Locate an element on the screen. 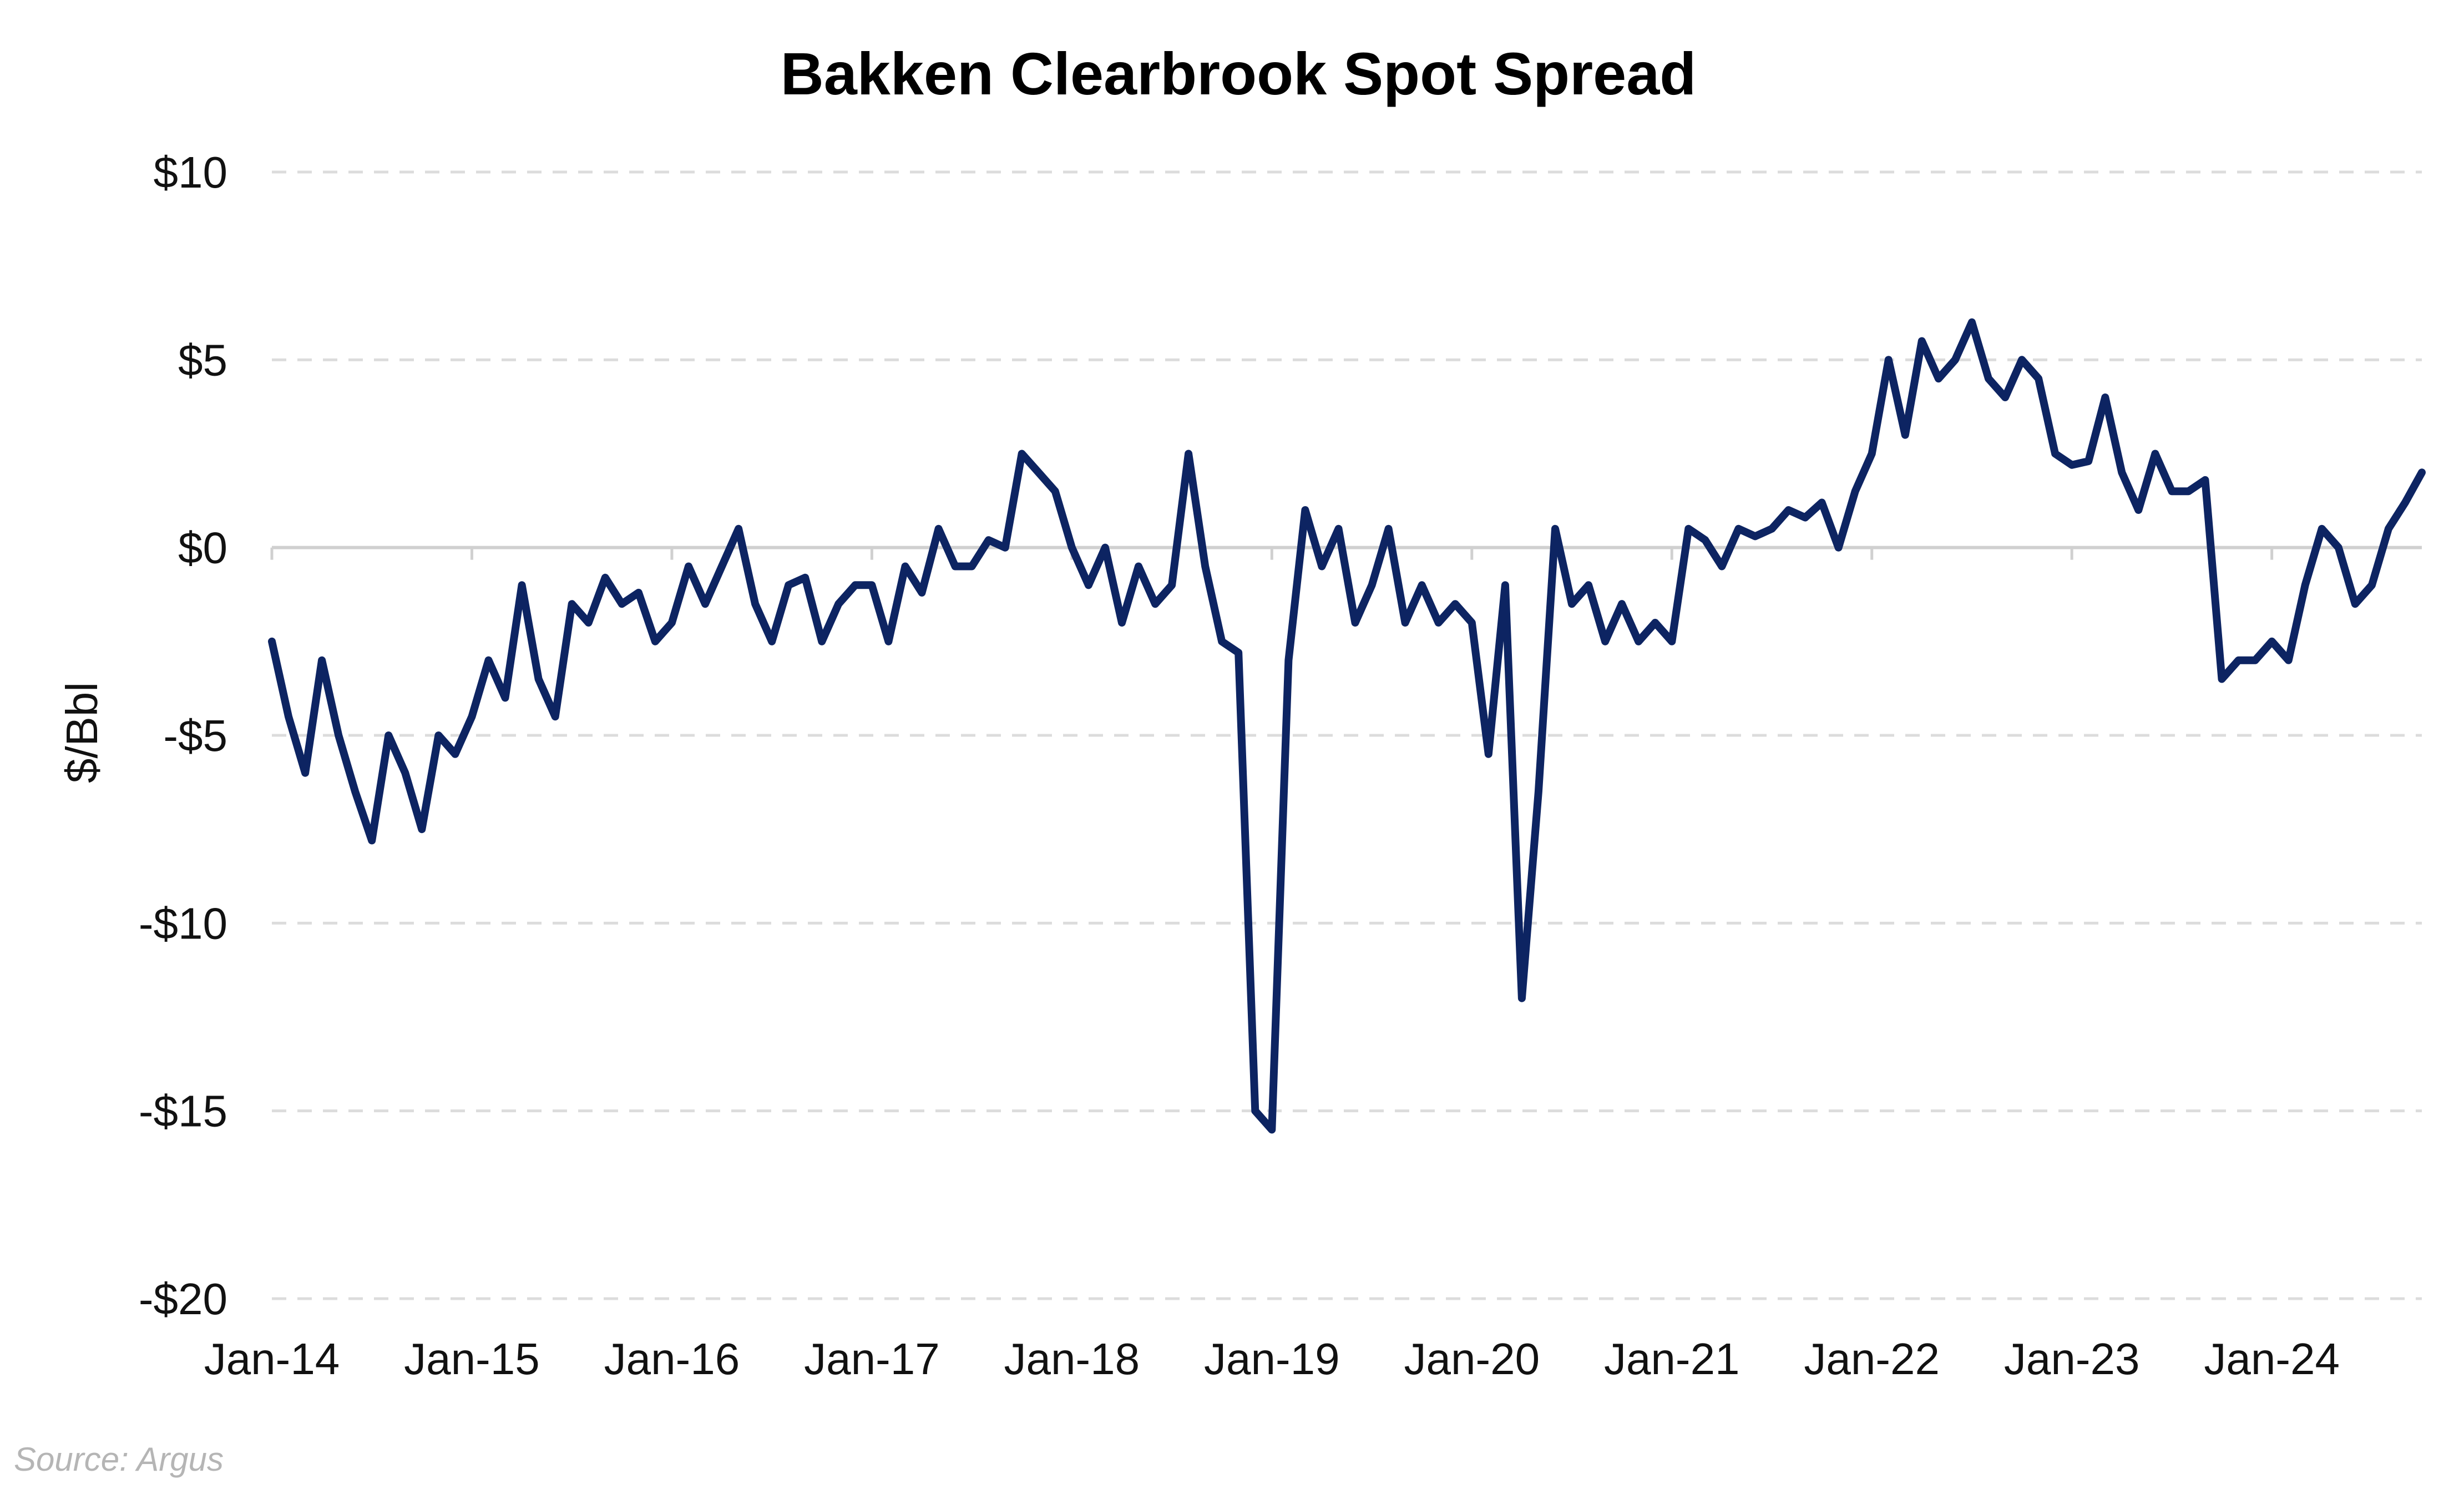 The image size is (2464, 1499). x-tick-label: Jan-21 is located at coordinates (1672, 1359).